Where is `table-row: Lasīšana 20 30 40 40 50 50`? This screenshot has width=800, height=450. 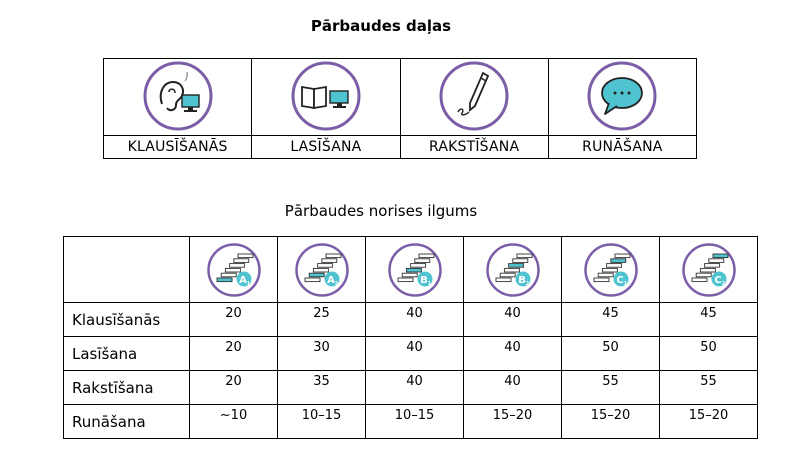 table-row: Lasīšana 20 30 40 40 50 50 is located at coordinates (410, 353).